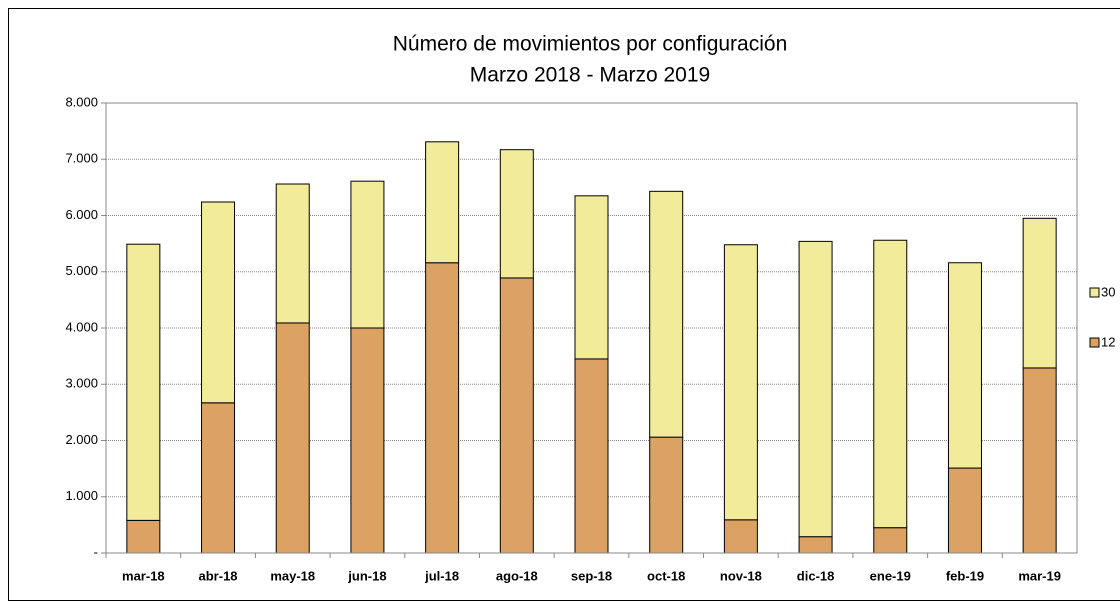 Image resolution: width=1120 pixels, height=609 pixels. I want to click on x-tick-label: may-18, so click(292, 575).